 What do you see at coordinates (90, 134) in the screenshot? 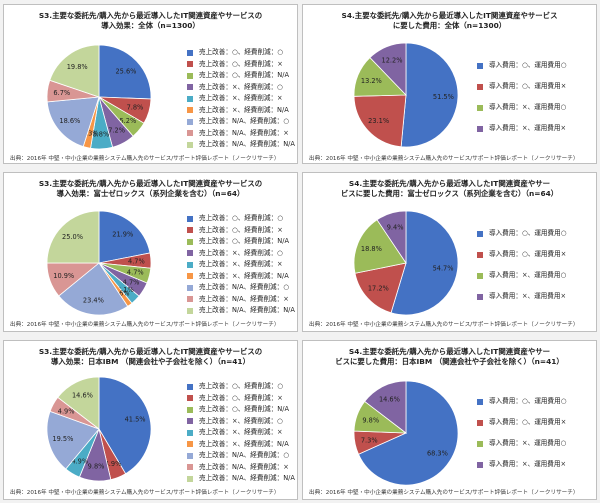
I see `data-label: 2.3%` at bounding box center [90, 134].